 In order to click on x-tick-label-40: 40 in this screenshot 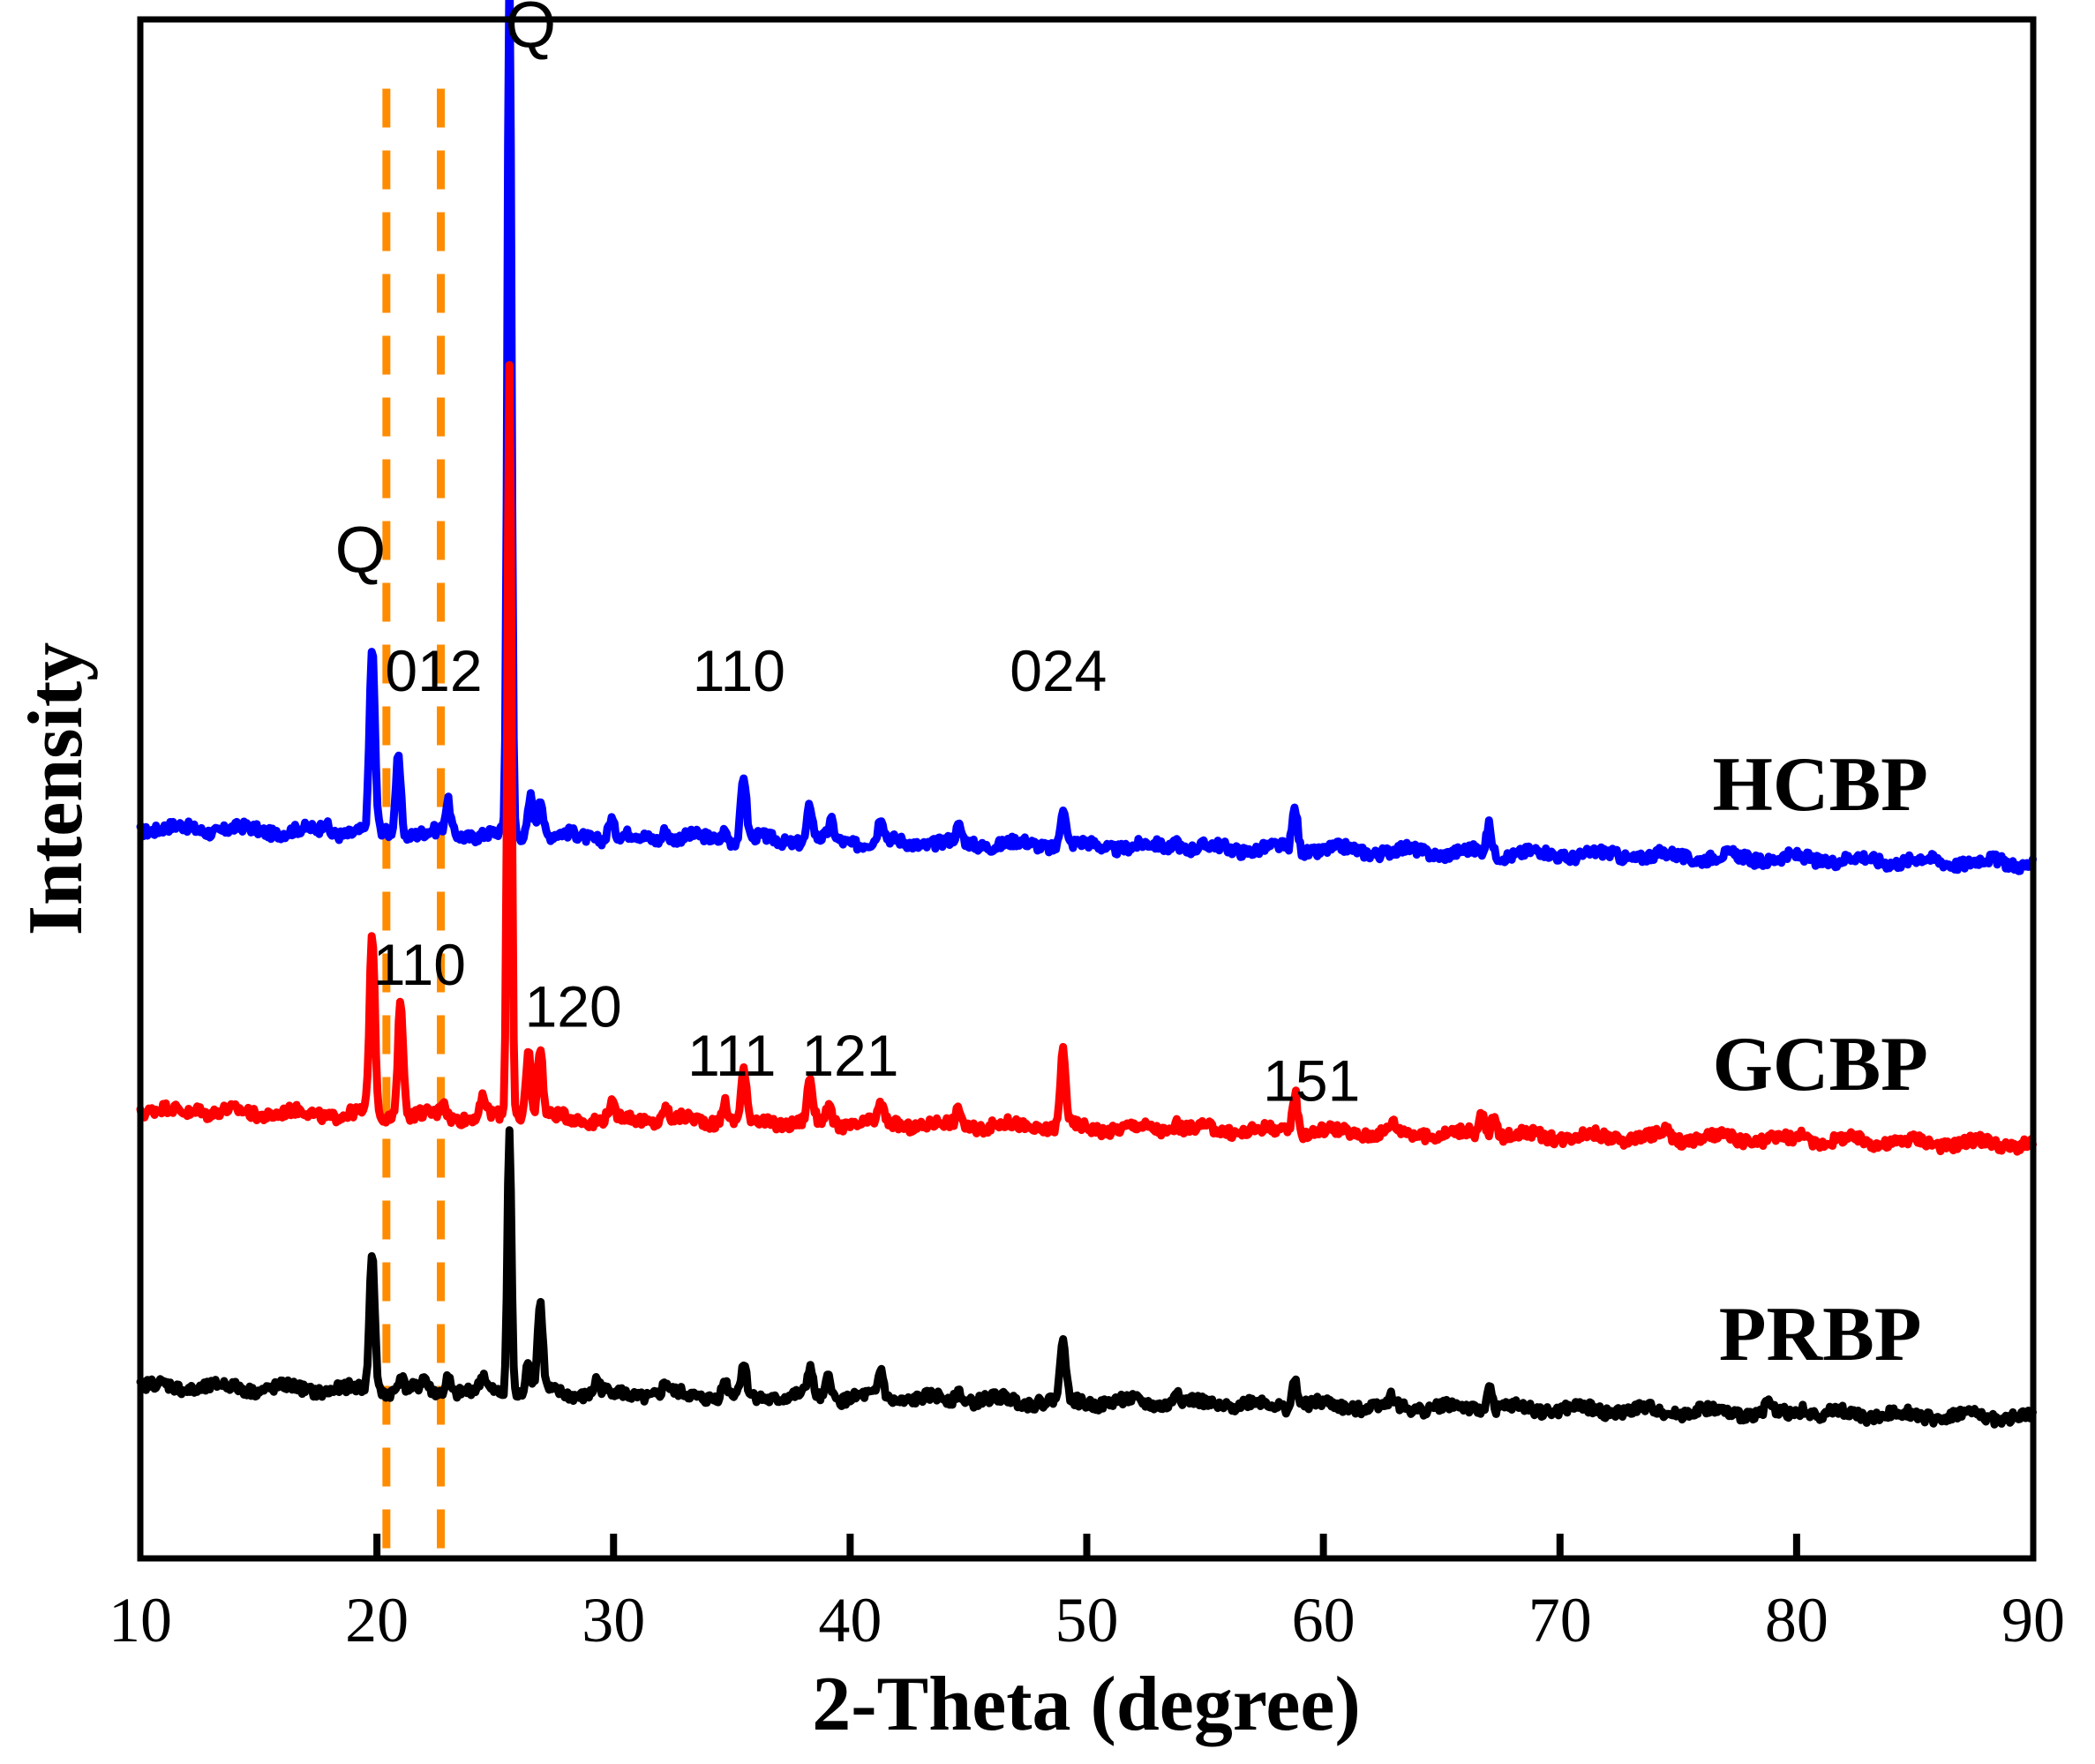, I will do `click(850, 1620)`.